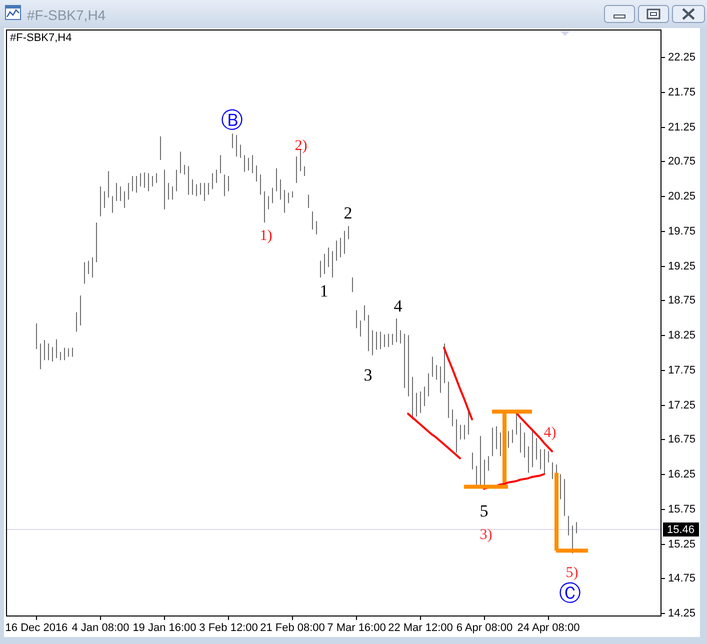  Describe the element at coordinates (682, 162) in the screenshot. I see `y-tick-label: 20.75` at that location.